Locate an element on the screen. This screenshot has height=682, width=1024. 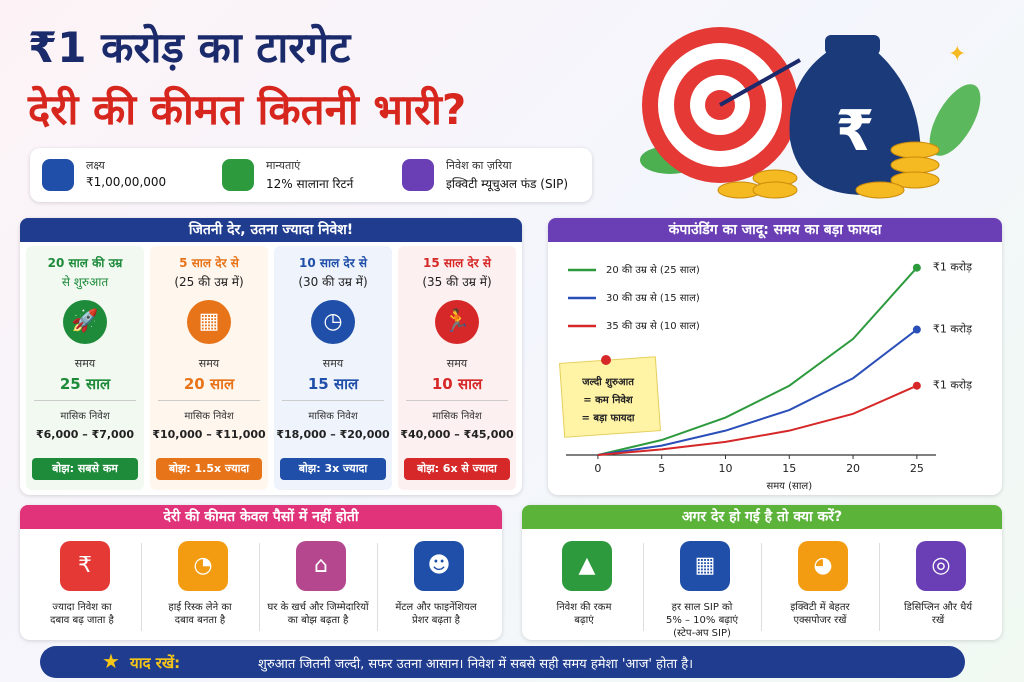
icon: ◕ is located at coordinates (823, 566).